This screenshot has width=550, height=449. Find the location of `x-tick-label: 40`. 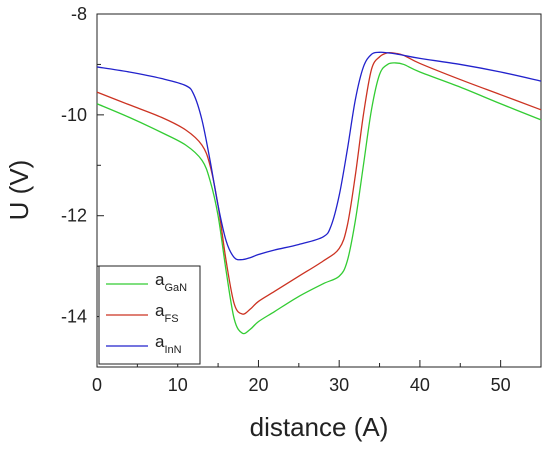

x-tick-label: 40 is located at coordinates (420, 385).